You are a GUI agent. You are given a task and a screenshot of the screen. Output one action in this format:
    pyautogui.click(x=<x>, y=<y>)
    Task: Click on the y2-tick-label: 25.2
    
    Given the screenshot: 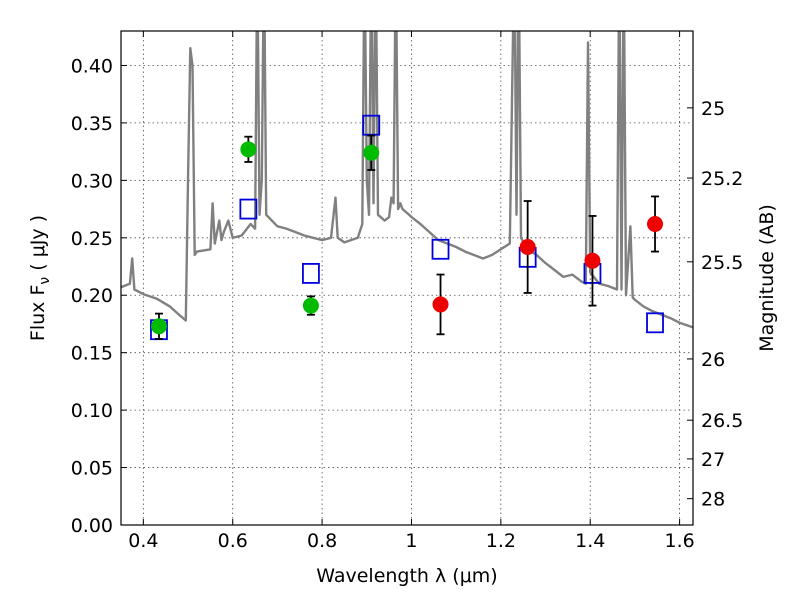 What is the action you would take?
    pyautogui.click(x=722, y=179)
    